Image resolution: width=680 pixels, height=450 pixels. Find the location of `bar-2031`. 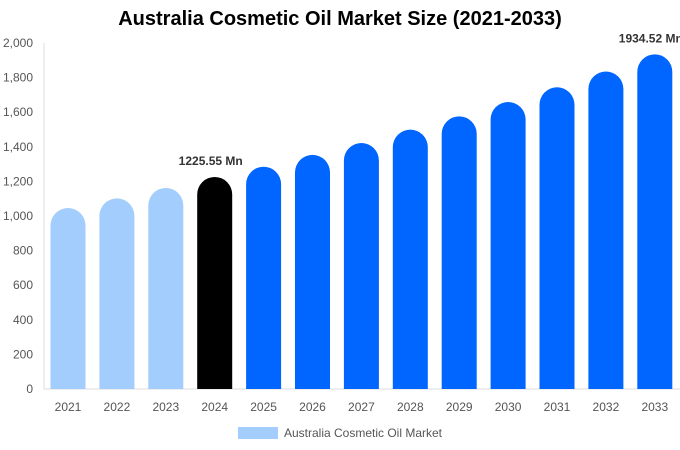

bar-2031 is located at coordinates (557, 238).